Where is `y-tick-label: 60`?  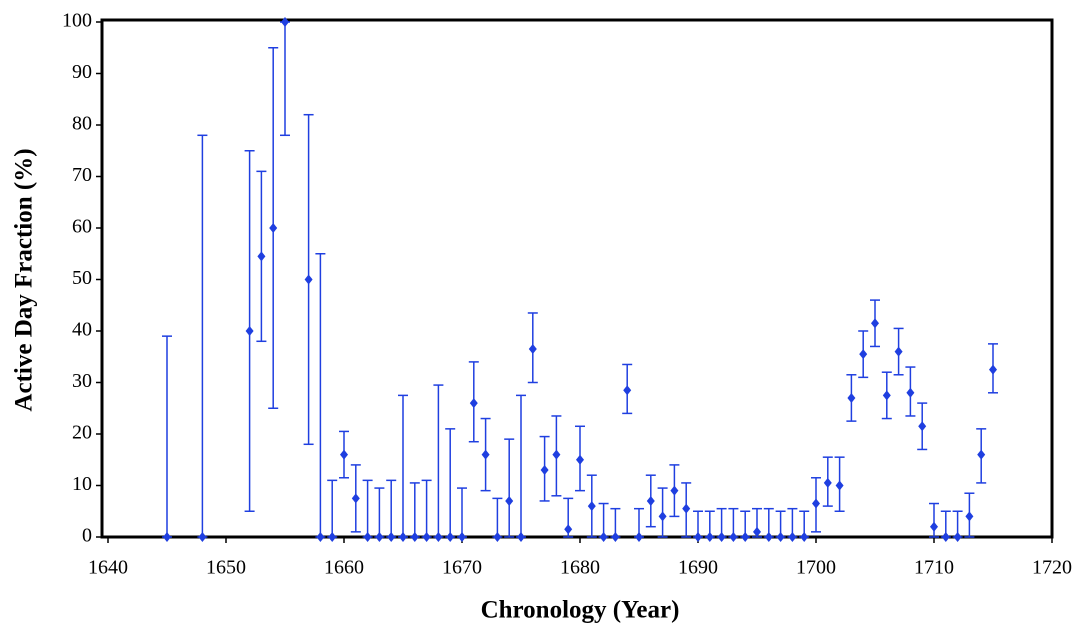 y-tick-label: 60 is located at coordinates (82, 227).